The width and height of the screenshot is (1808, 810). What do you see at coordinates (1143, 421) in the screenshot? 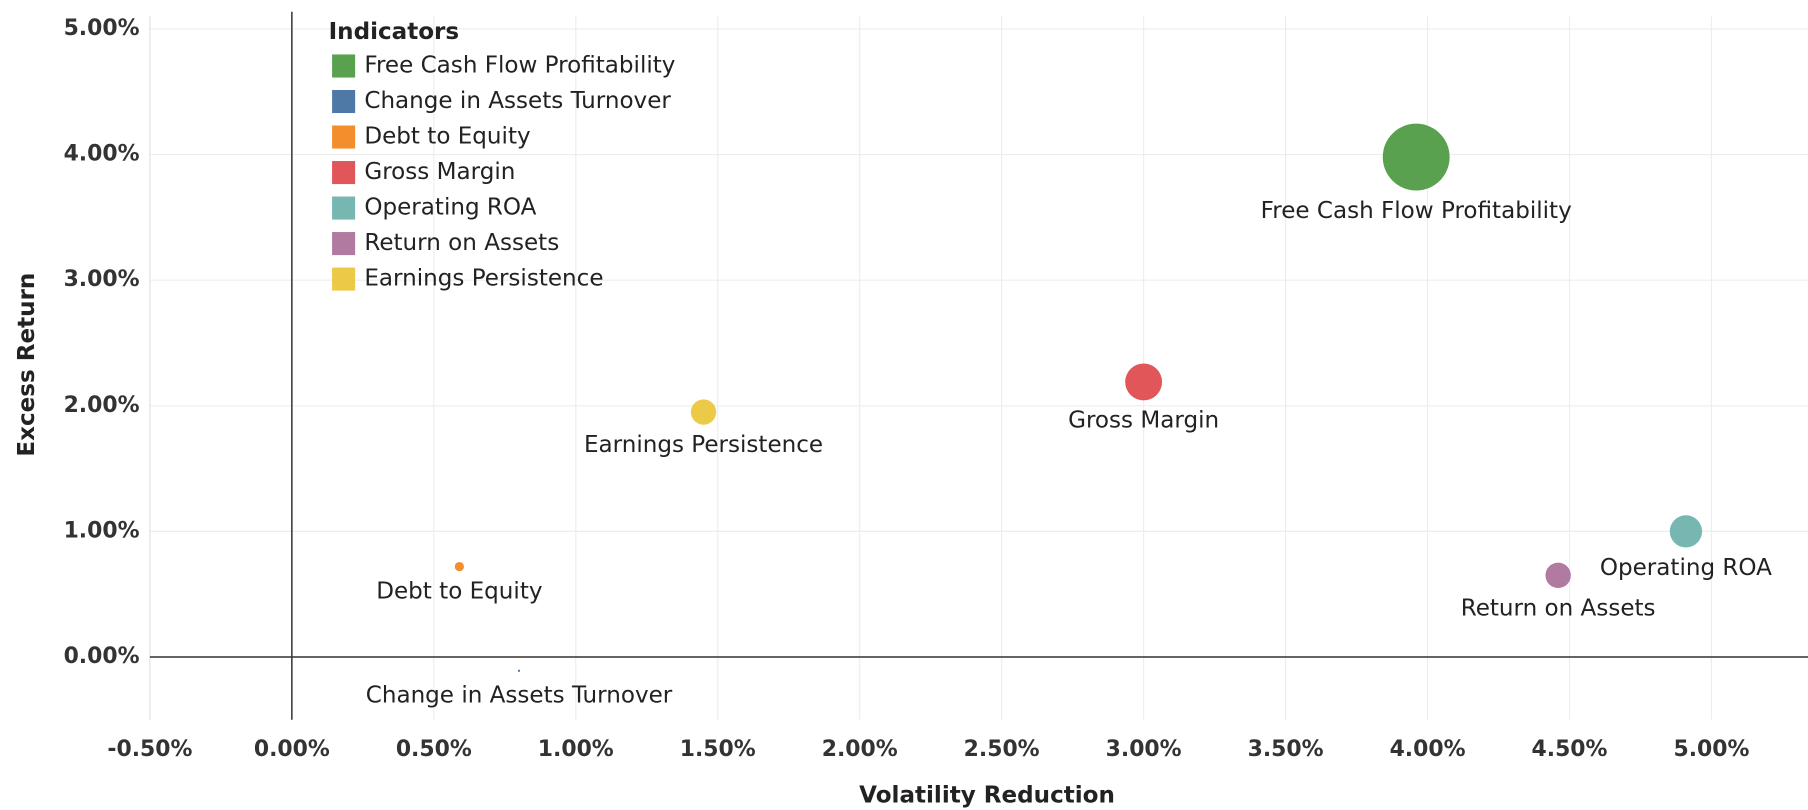
I see `data-label: Gross Margin` at bounding box center [1143, 421].